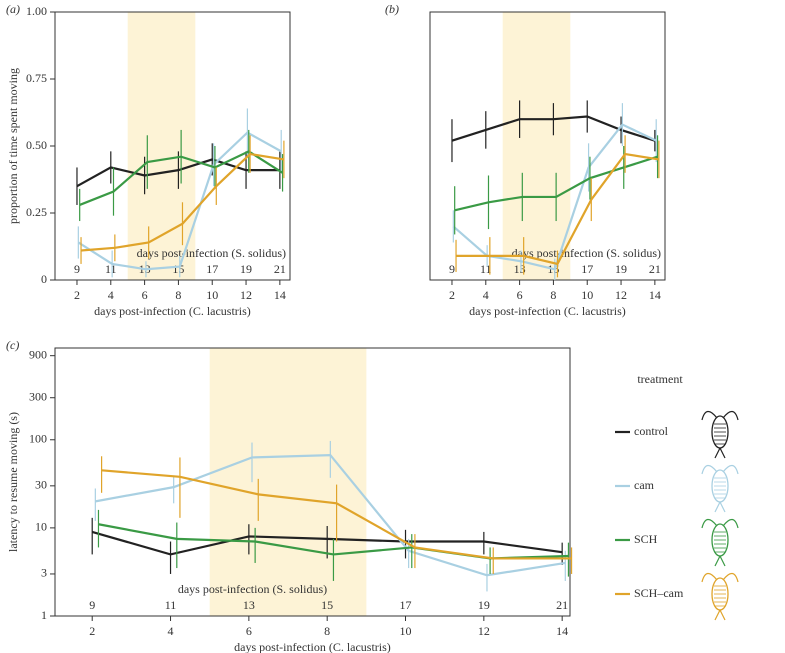  I want to click on y-tick-label: 0.25, so click(36, 212).